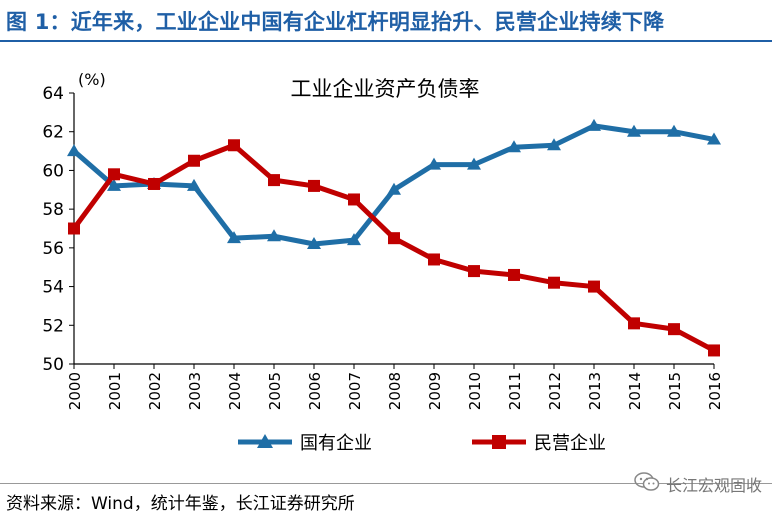 The width and height of the screenshot is (772, 516). Describe the element at coordinates (355, 391) in the screenshot. I see `x-tick-label: 2007` at that location.